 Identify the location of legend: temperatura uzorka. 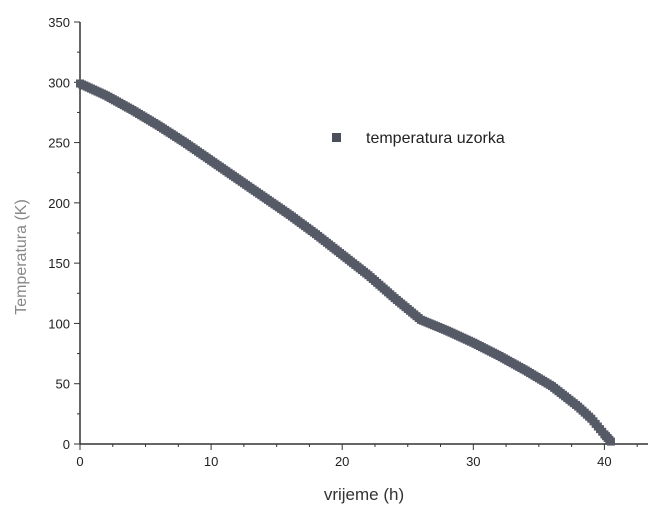
(418, 138).